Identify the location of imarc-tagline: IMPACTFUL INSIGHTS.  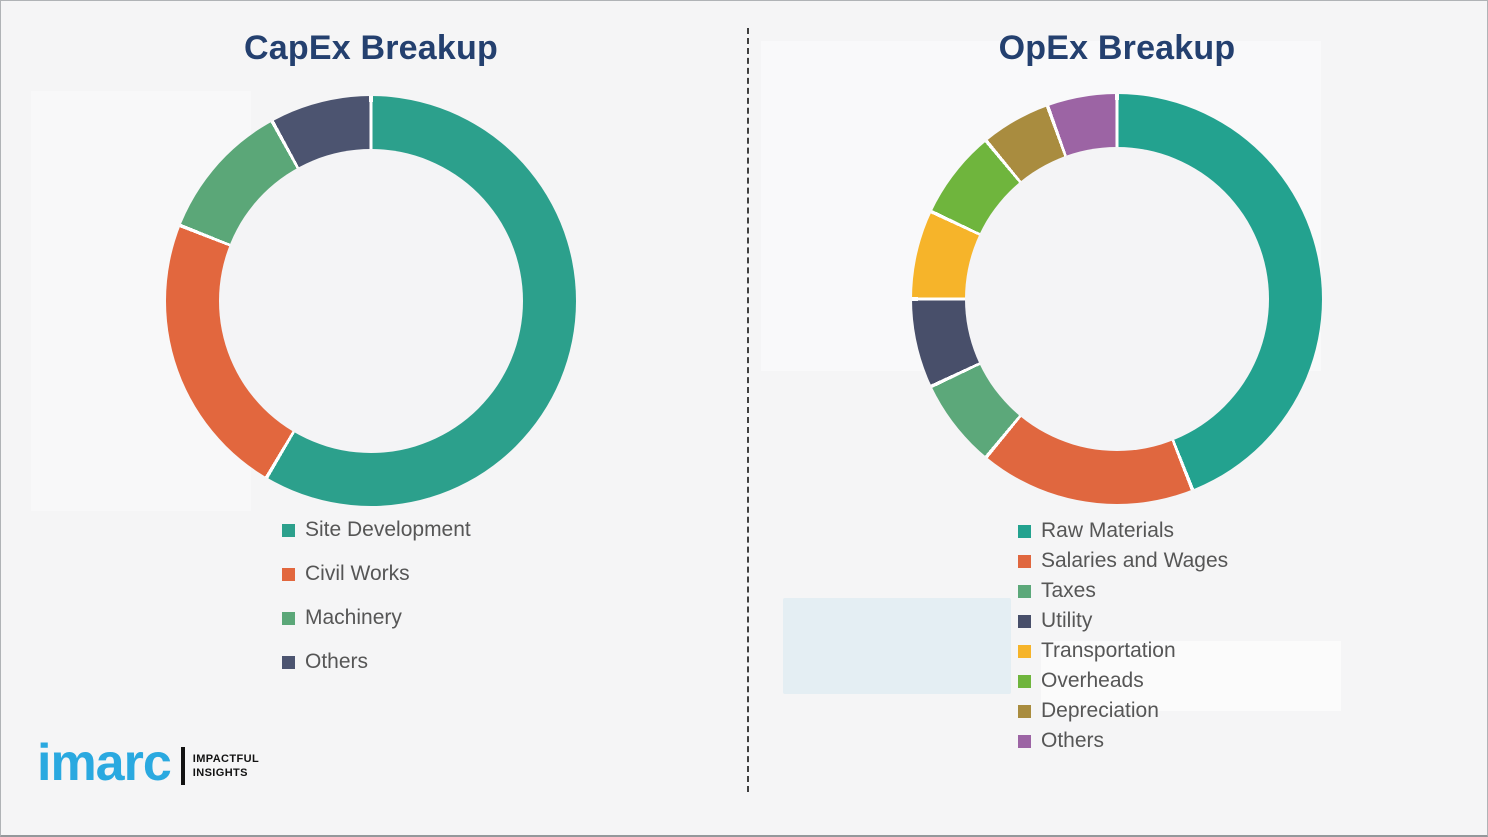
(226, 766).